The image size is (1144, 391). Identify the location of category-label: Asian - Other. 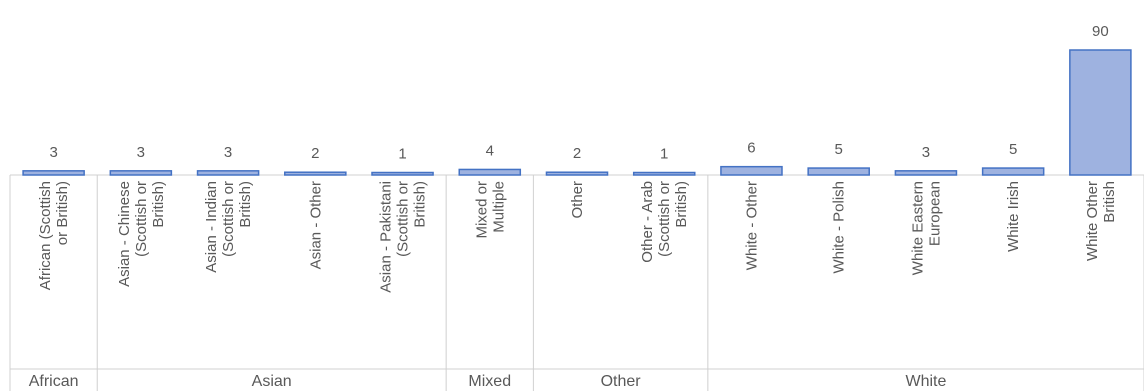
(315, 225).